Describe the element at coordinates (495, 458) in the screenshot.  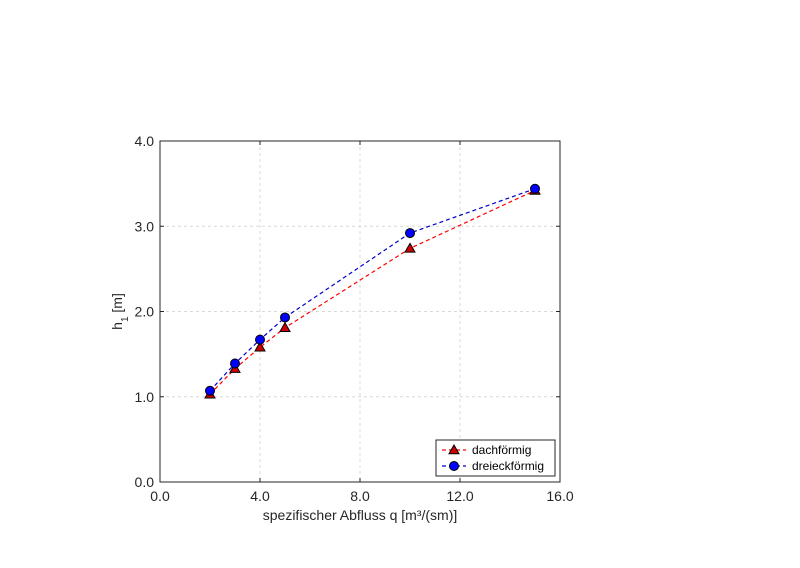
I see `legend: dachförmig dreieckförmig` at that location.